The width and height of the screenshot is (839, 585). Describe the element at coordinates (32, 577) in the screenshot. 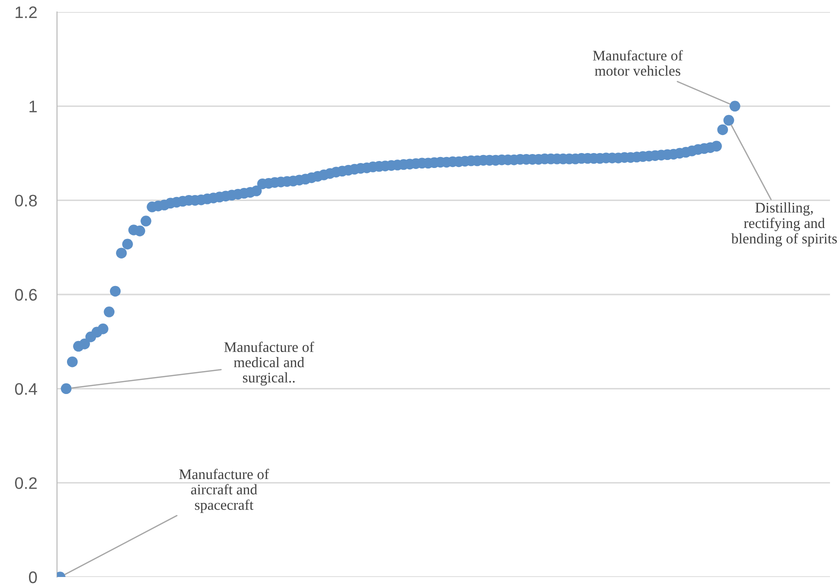

I see `y-tick-label: 0` at that location.